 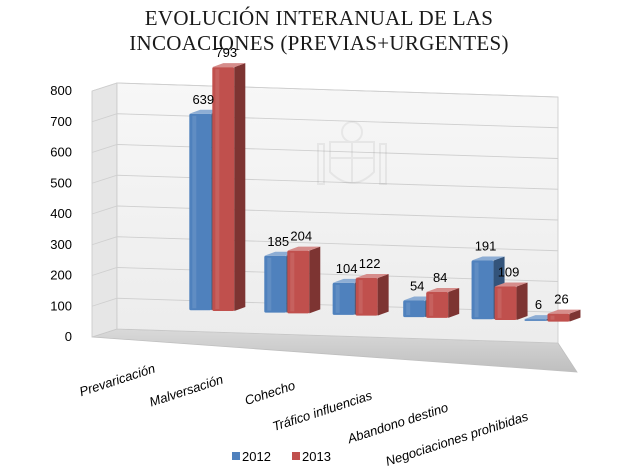 What do you see at coordinates (296, 456) in the screenshot?
I see `legend-swatch-2013` at bounding box center [296, 456].